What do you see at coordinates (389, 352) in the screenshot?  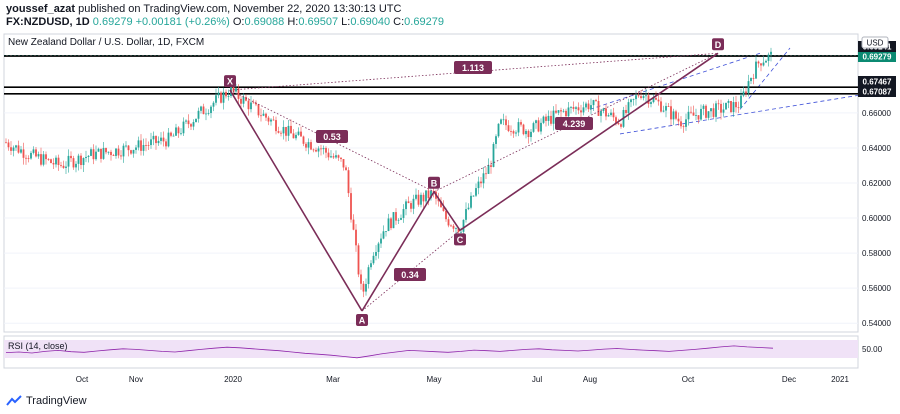 I see `rsi-line` at bounding box center [389, 352].